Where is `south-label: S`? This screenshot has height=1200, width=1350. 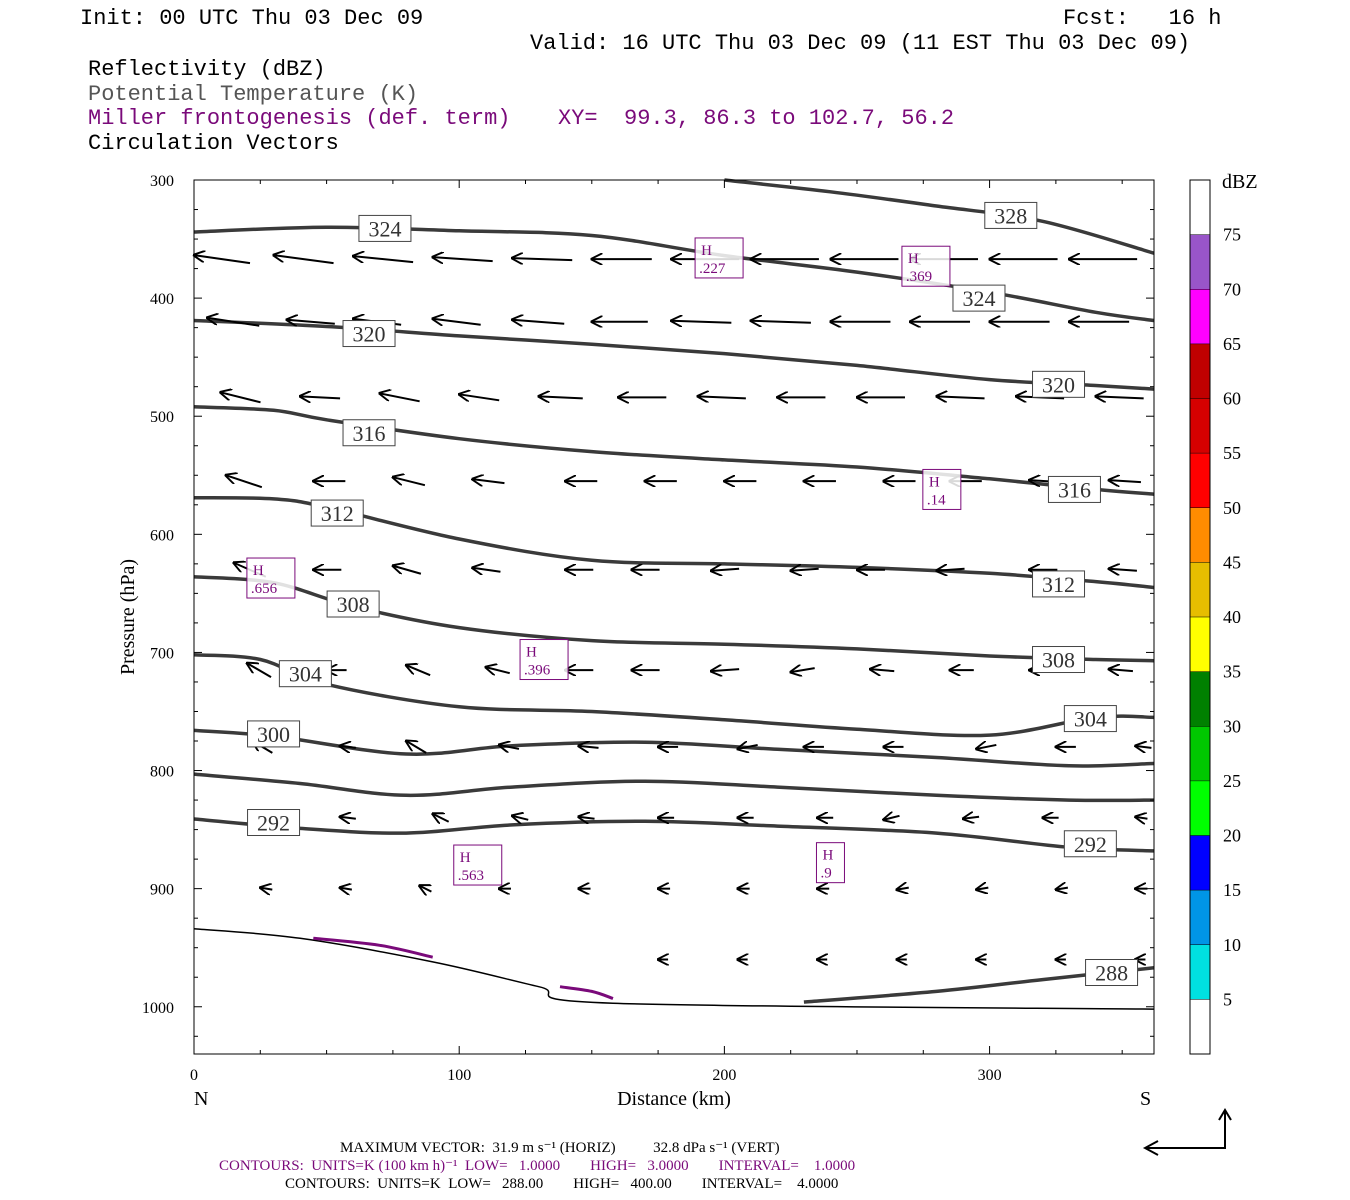
south-label: S is located at coordinates (1145, 1099).